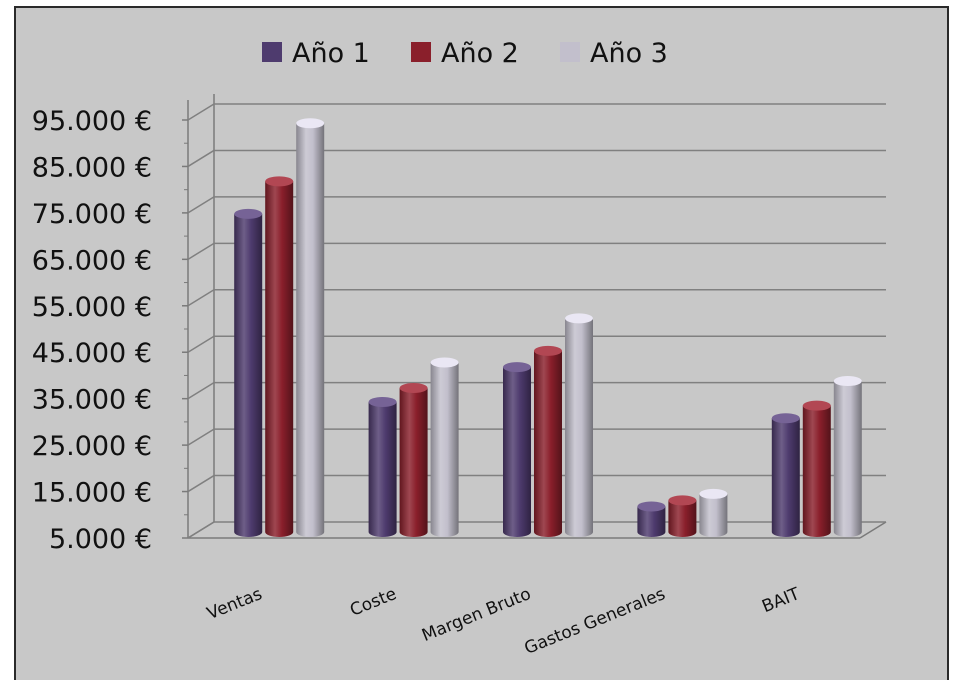 The height and width of the screenshot is (680, 953). I want to click on y-tick-label: 75.000 €, so click(92, 214).